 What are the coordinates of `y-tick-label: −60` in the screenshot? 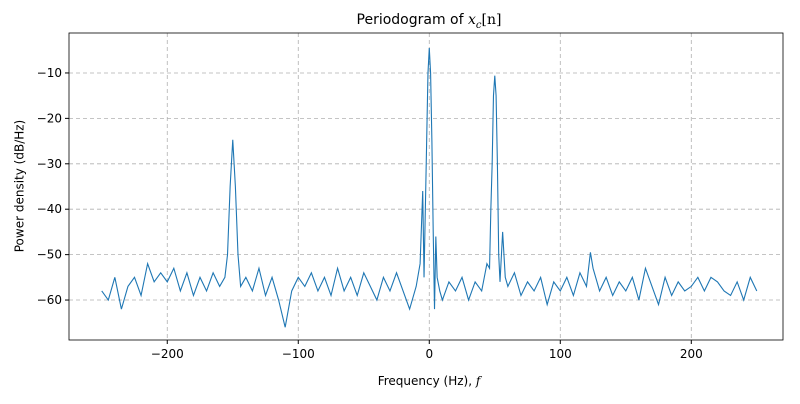 It's located at (49, 300).